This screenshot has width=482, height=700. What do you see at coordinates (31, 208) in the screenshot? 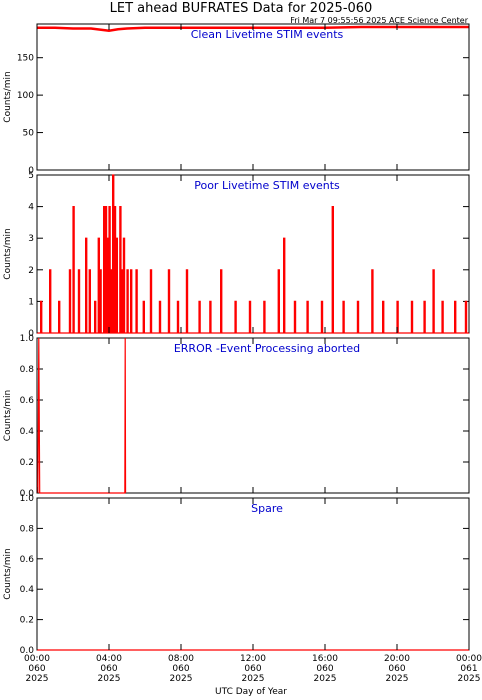
I see `y-tick-label: 4` at bounding box center [31, 208].